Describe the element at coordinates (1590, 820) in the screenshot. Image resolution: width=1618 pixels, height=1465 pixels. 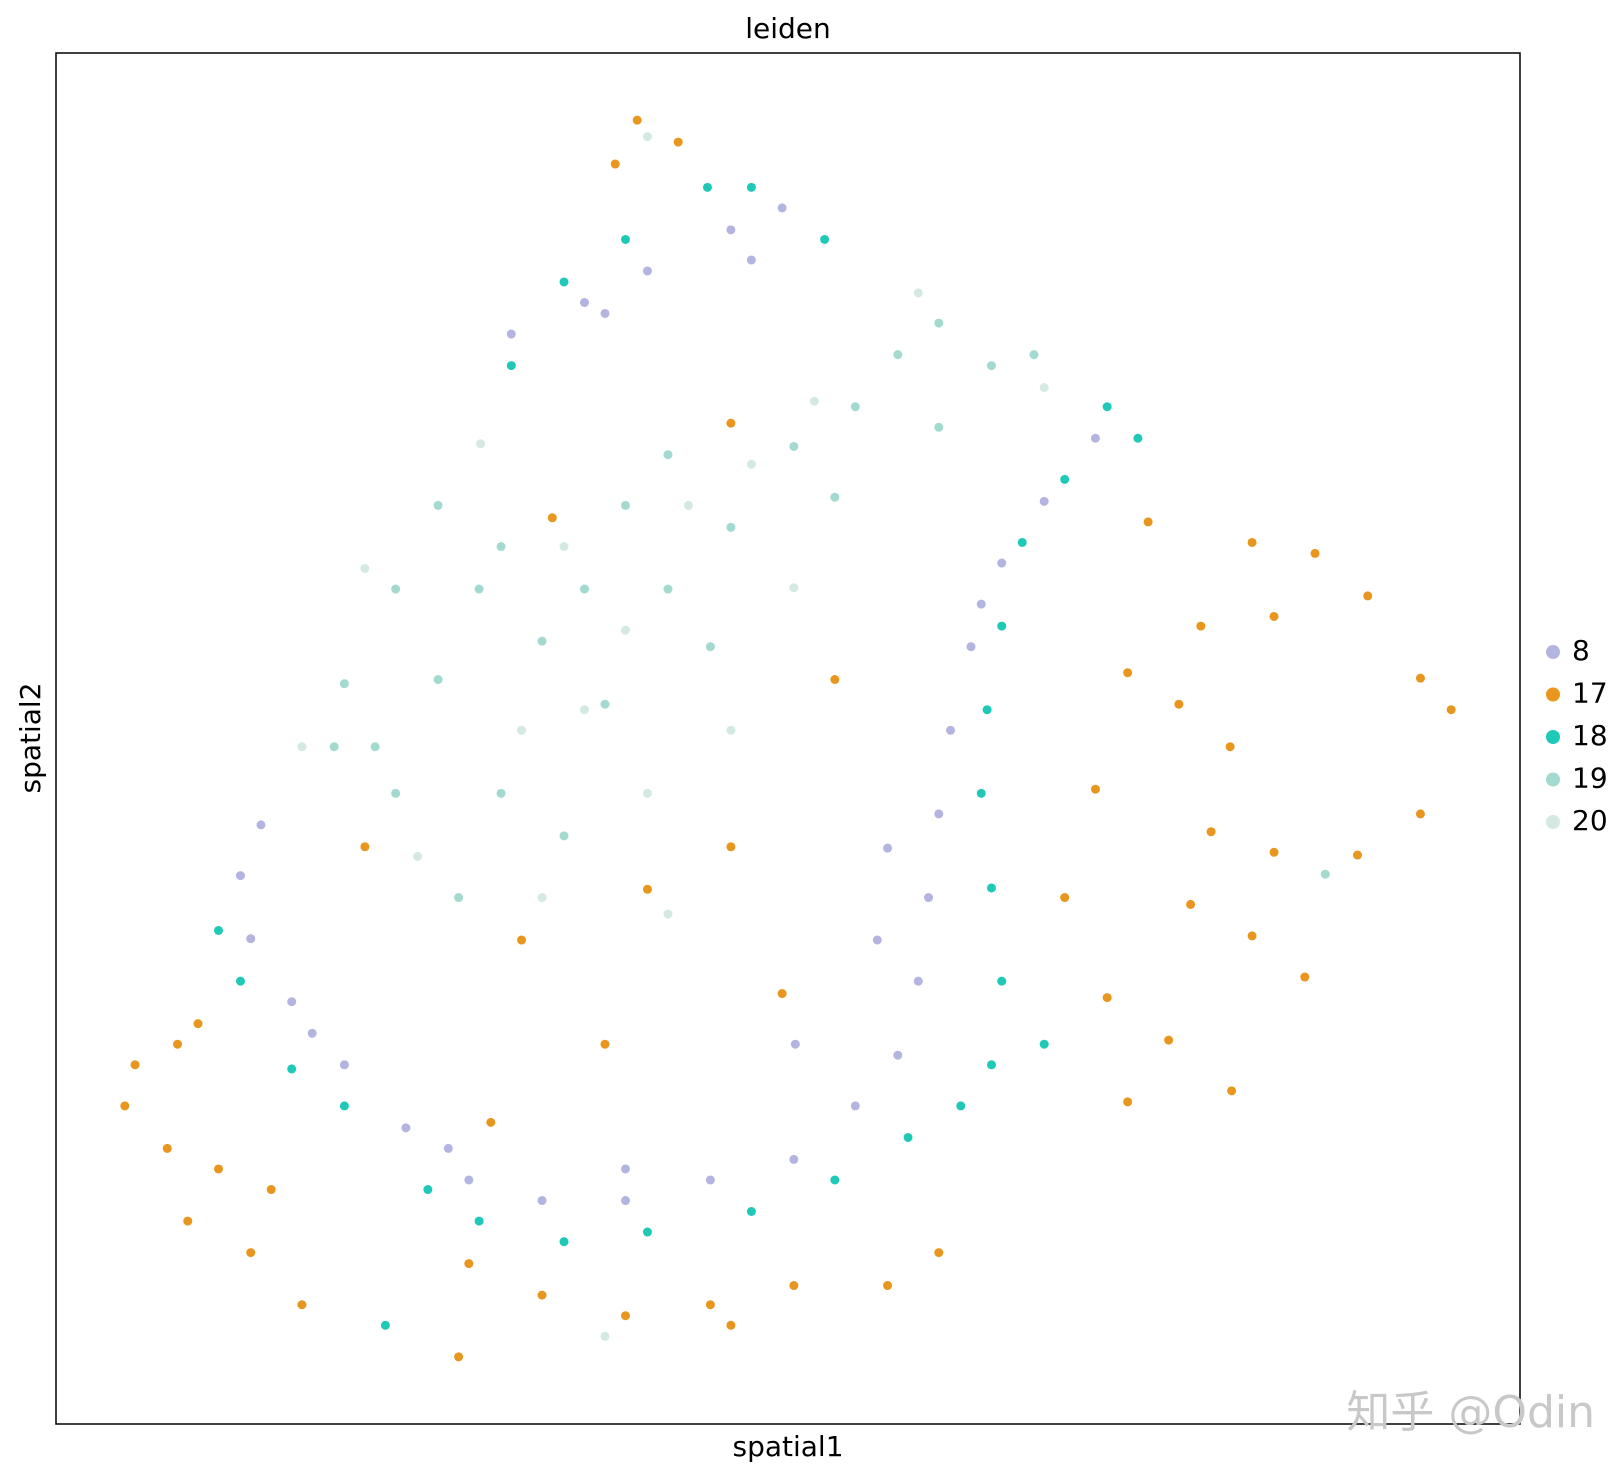
I see `legend-label: 20` at that location.